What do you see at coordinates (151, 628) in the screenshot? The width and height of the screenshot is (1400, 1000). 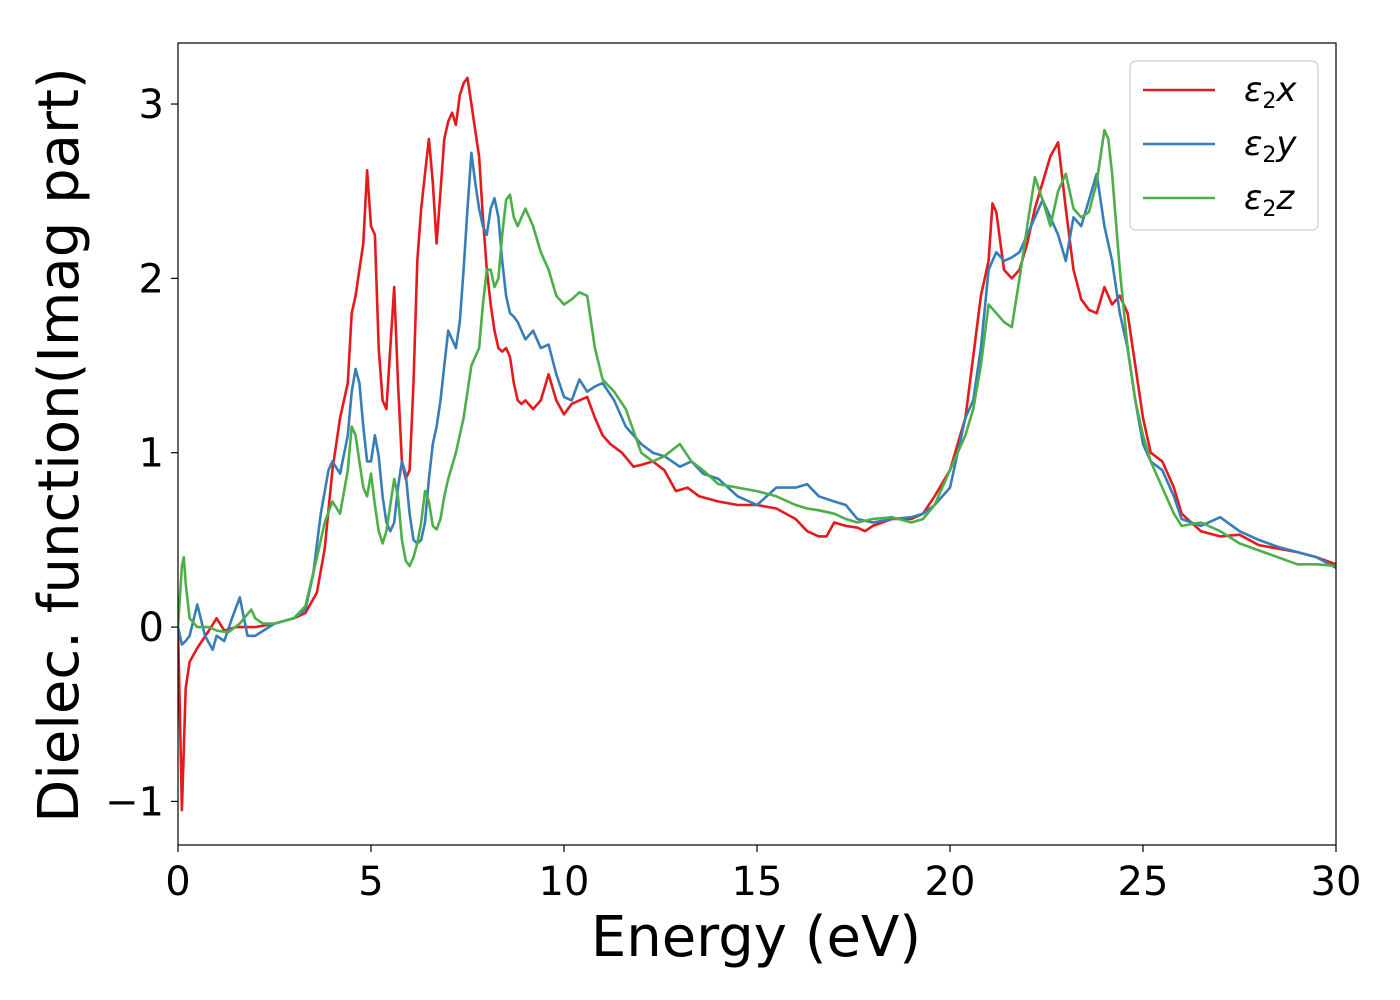 I see `y-tick-label: 0` at bounding box center [151, 628].